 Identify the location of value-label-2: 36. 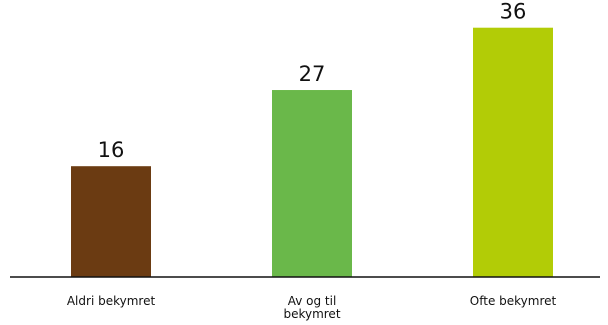
(513, 12).